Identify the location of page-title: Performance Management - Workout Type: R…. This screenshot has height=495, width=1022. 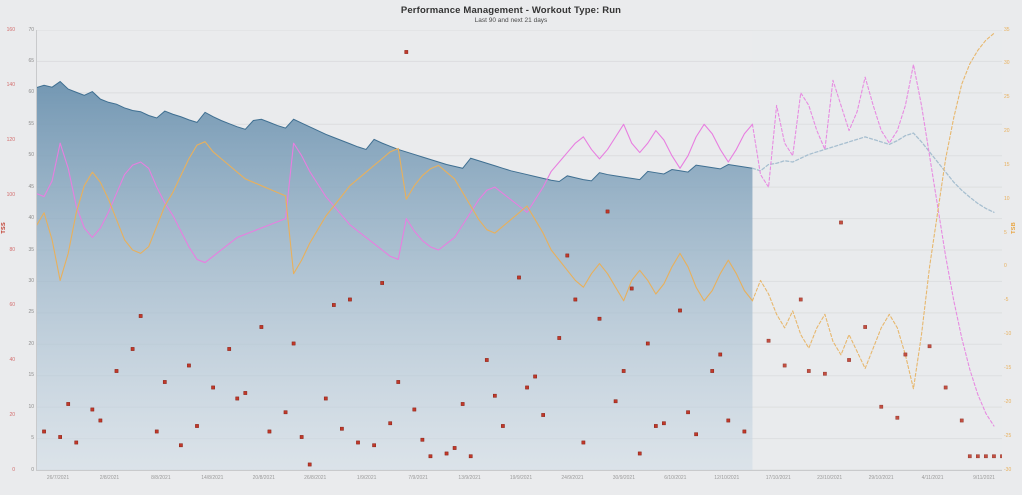
(511, 10).